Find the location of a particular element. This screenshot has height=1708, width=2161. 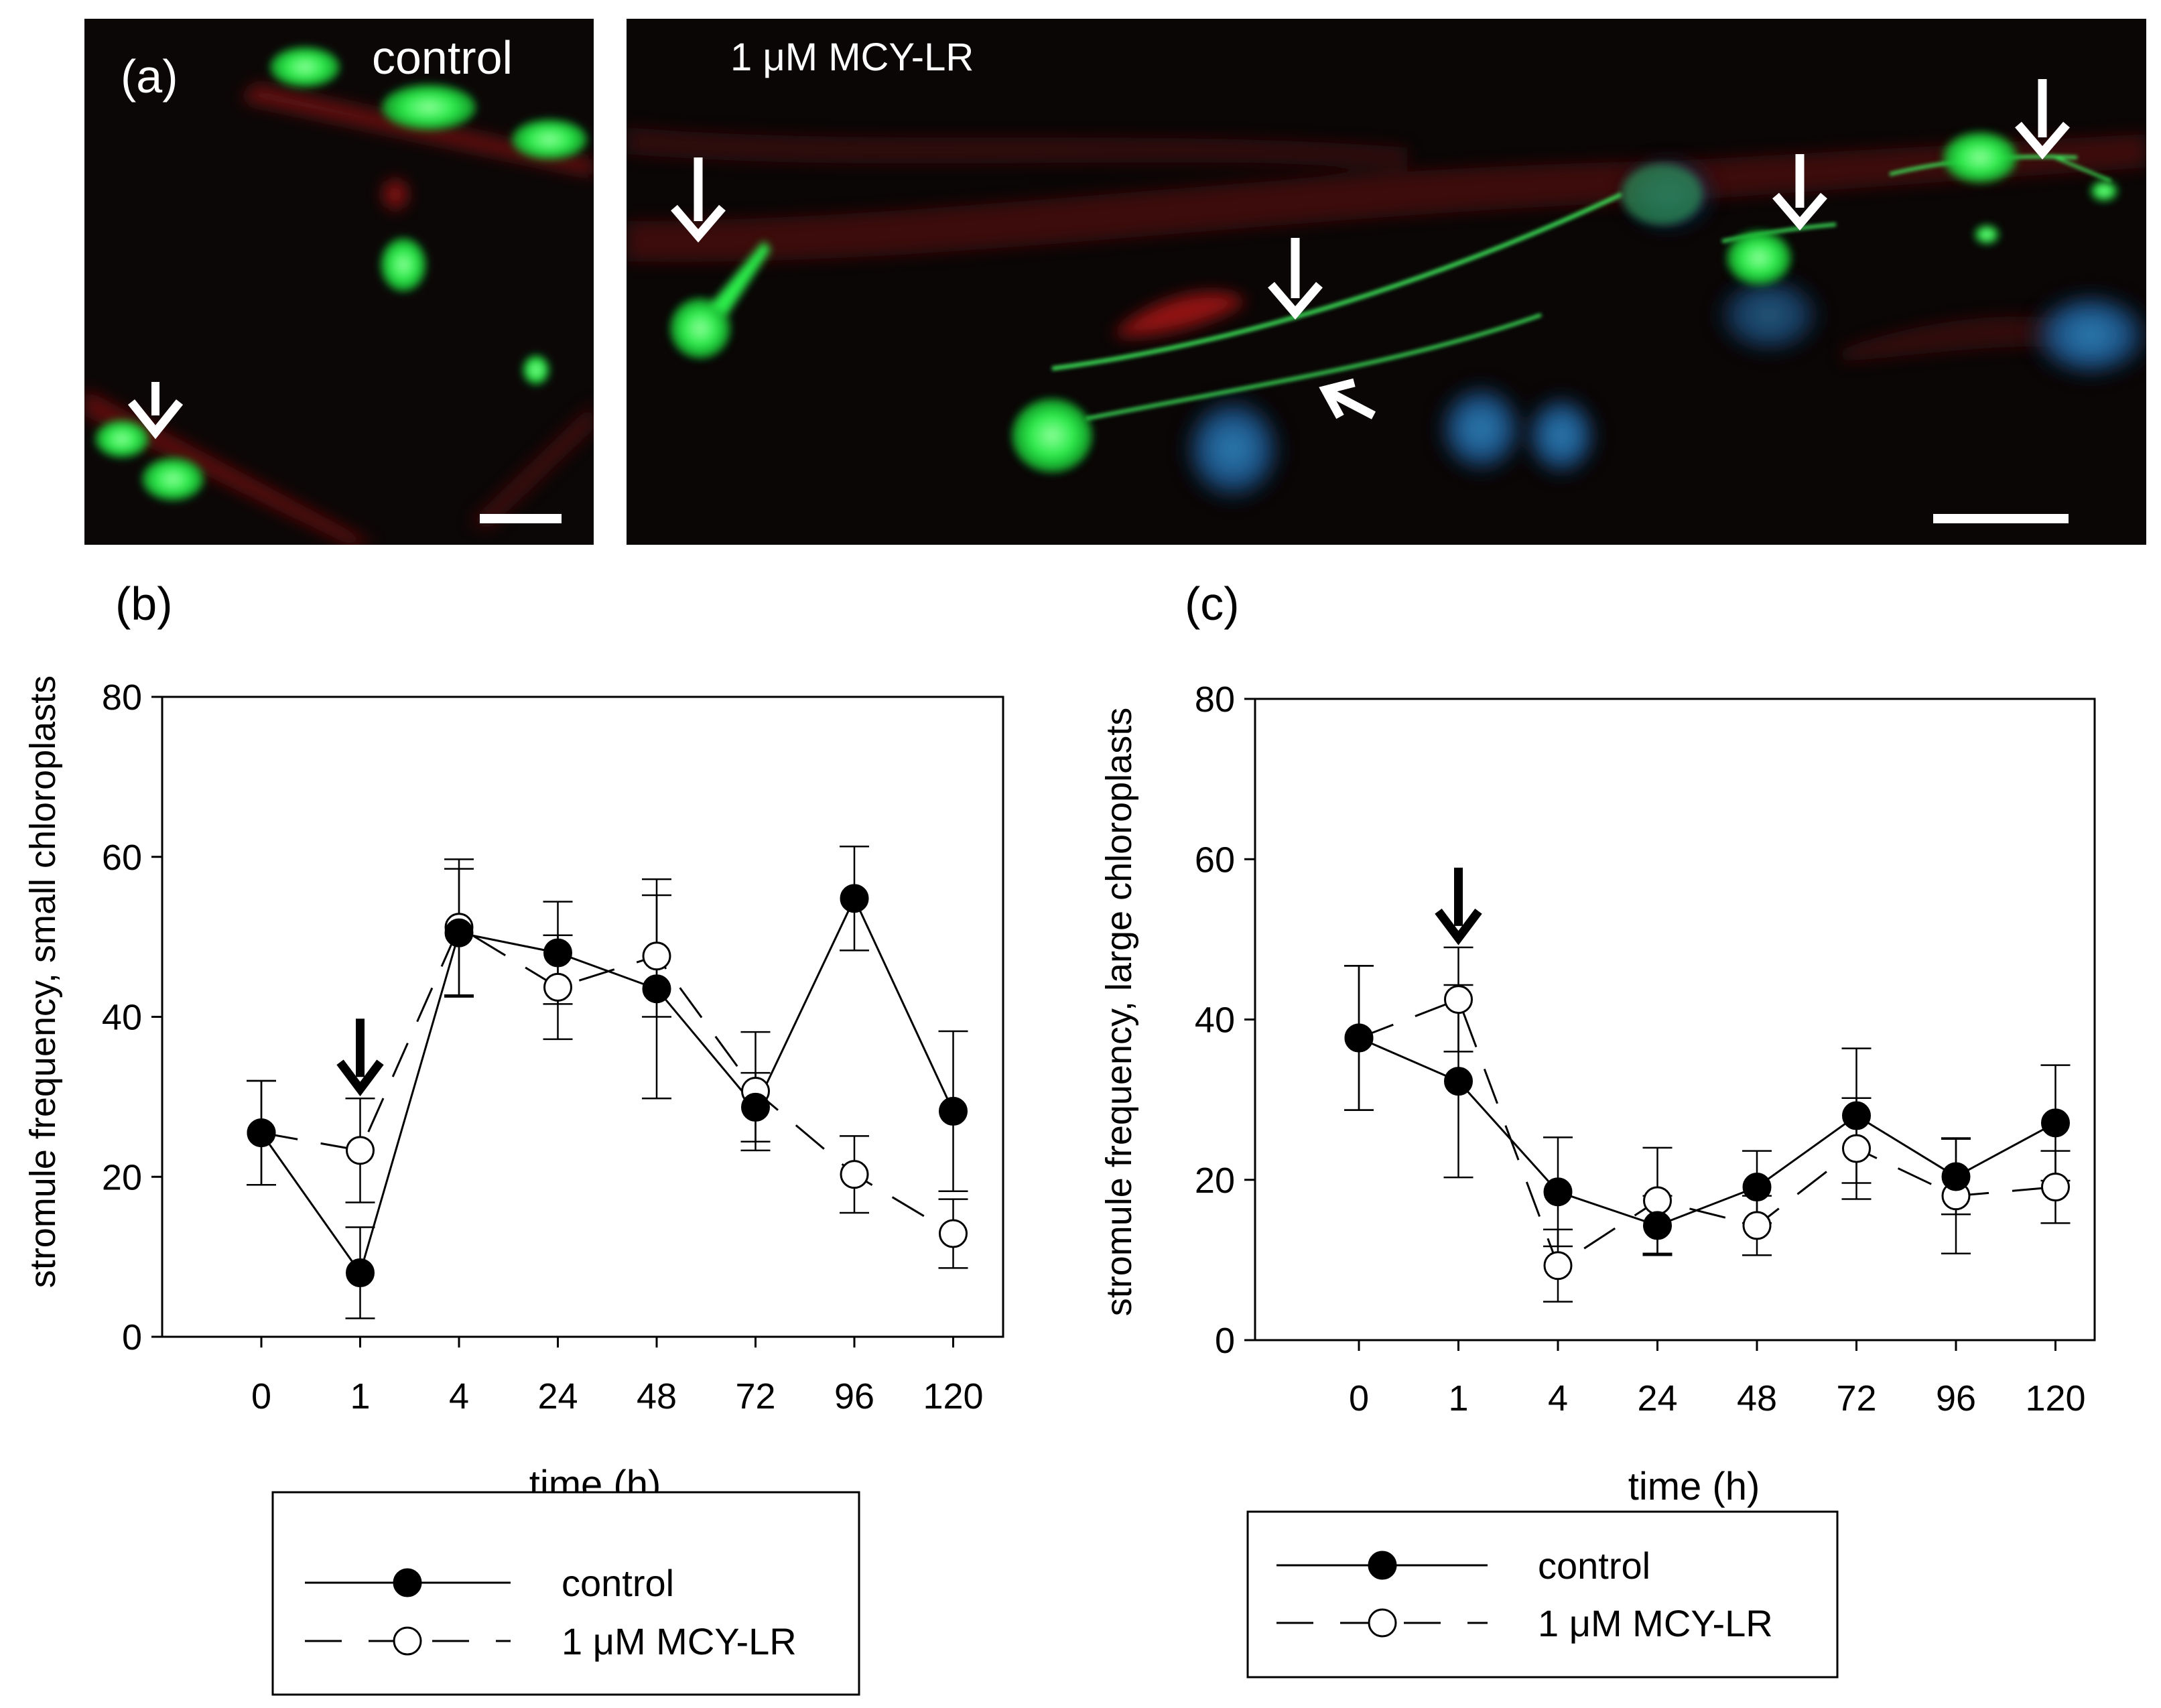

micrograph-panel-label-a: (a) is located at coordinates (149, 76).